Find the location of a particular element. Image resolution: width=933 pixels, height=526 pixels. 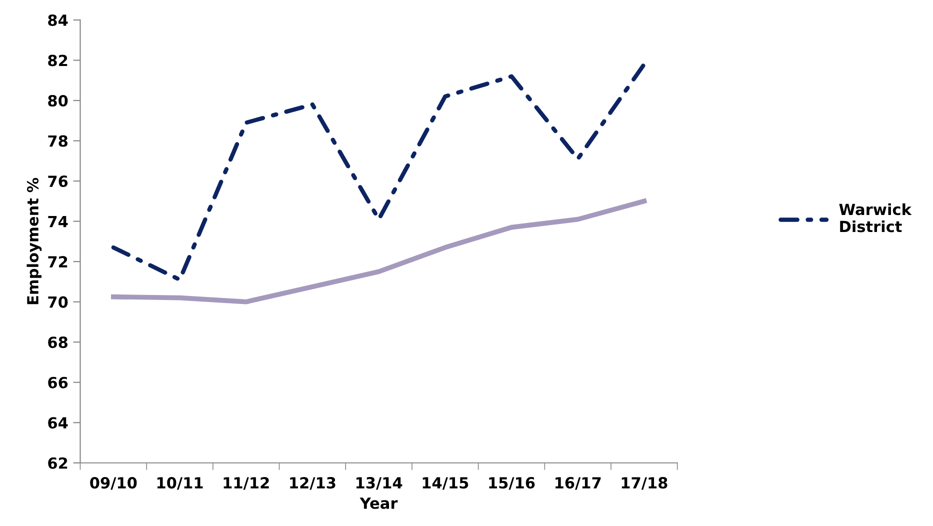

x-tick-label: 12/13 is located at coordinates (313, 483).